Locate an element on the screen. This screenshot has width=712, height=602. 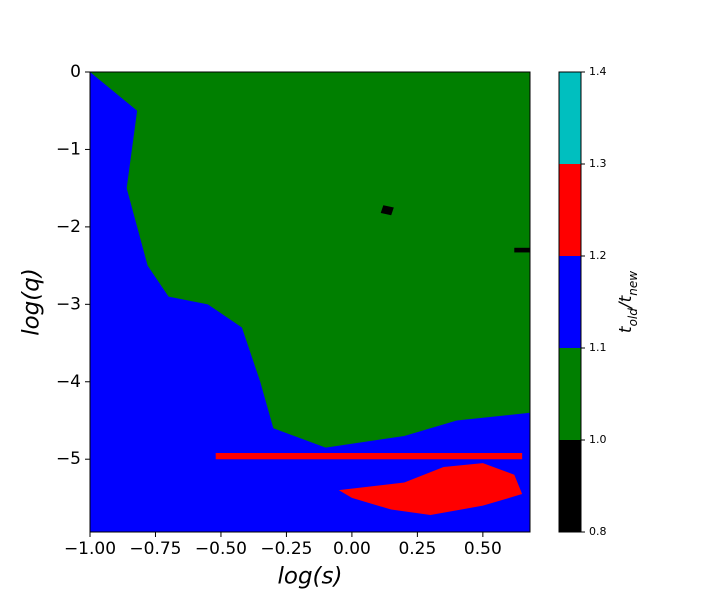
colorbar-tick-label: 1.2 is located at coordinates (598, 255).